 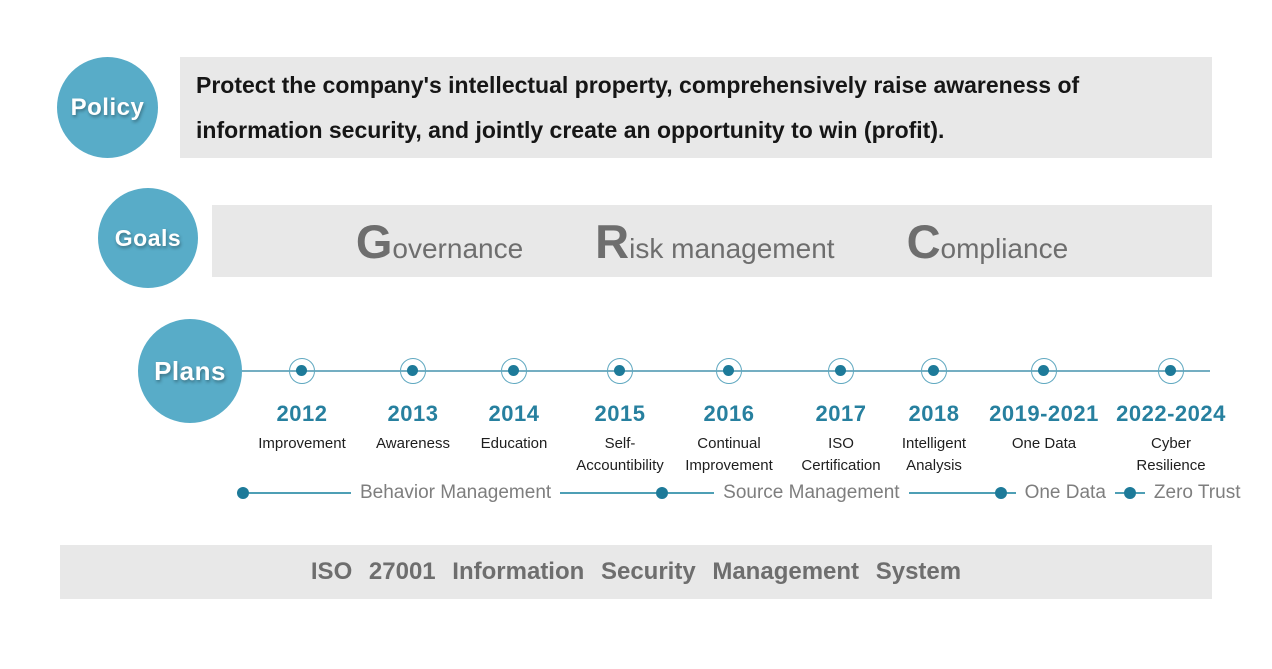 I want to click on goal-compliance-initial: C, so click(x=923, y=241).